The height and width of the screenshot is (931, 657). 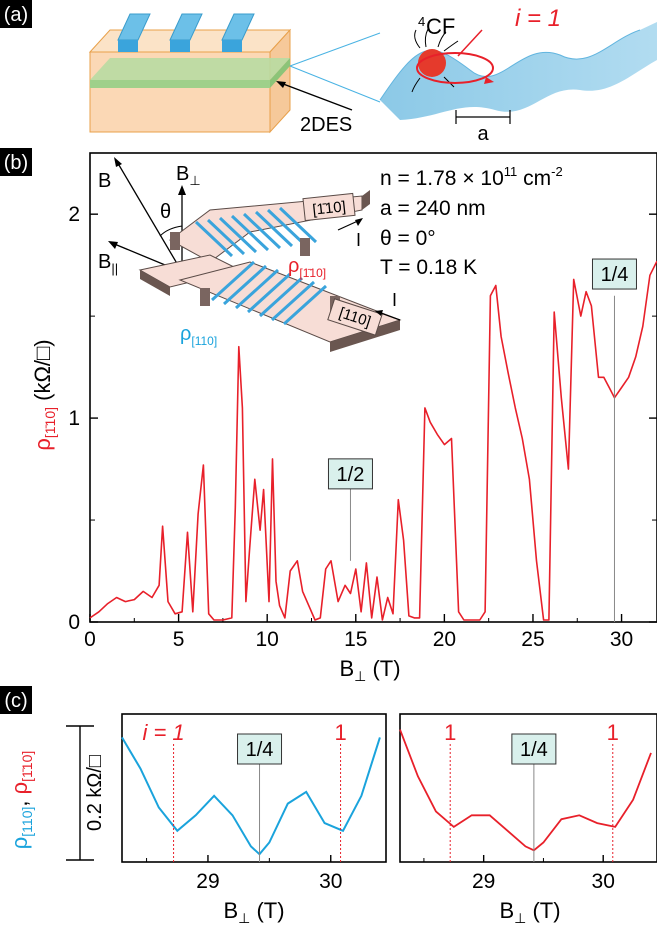 I want to click on param-density: n = 1.78 × 1011 cm-2, so click(x=471, y=177).